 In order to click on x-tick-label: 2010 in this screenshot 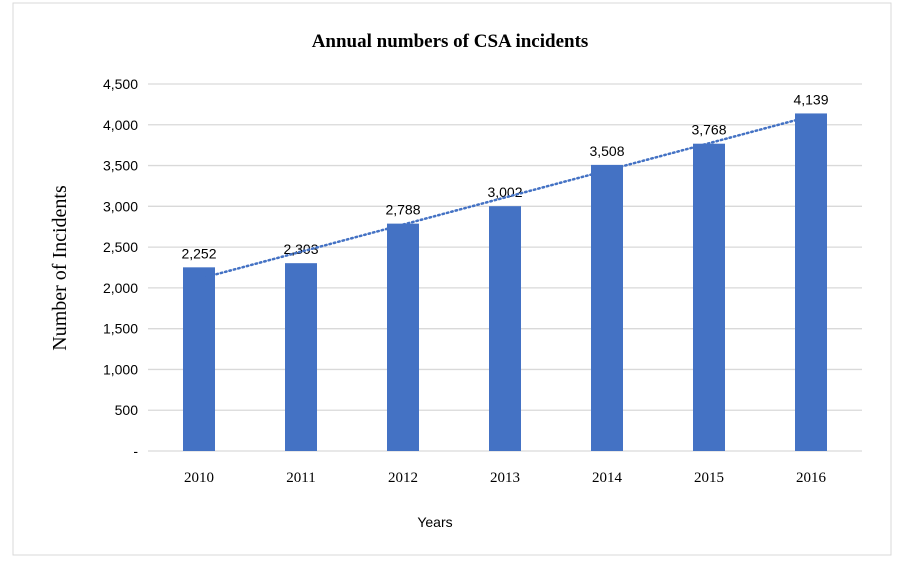, I will do `click(199, 478)`.